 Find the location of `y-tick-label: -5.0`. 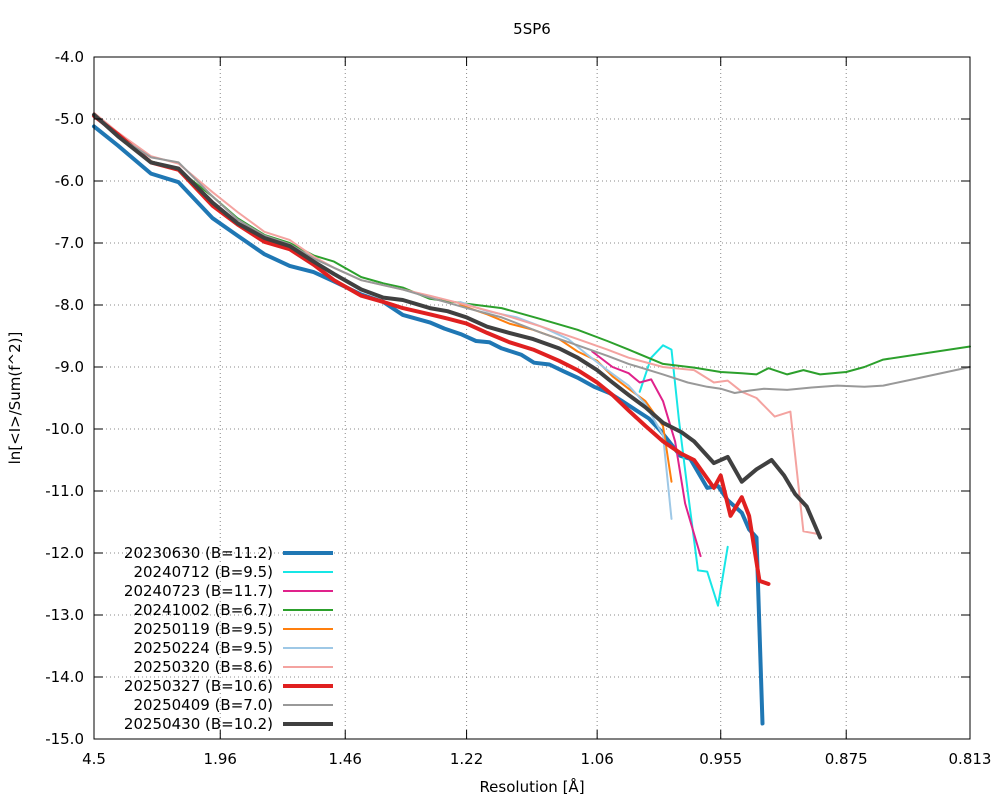

y-tick-label: -5.0 is located at coordinates (69, 119).